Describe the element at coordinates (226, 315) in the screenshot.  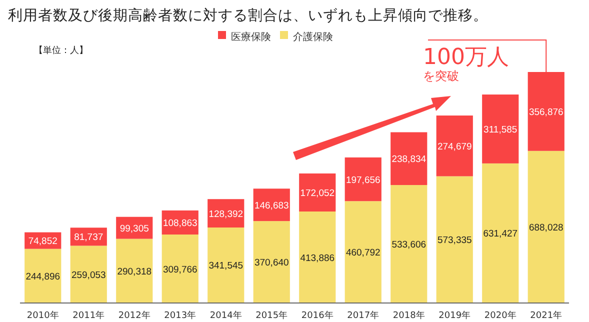
I see `x-tick-label: 2014年` at that location.